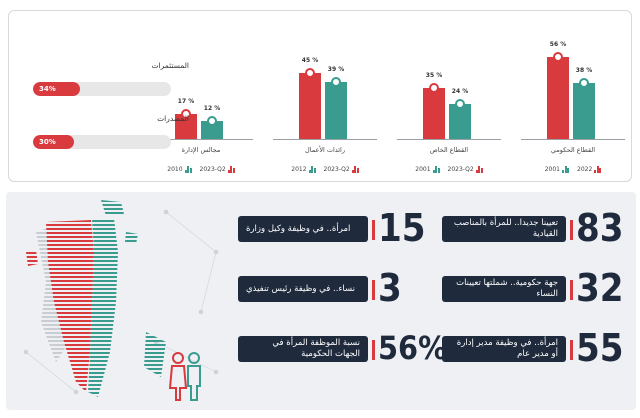  What do you see at coordinates (573, 150) in the screenshot?
I see `chart-category-label: القطاع الحكومي` at bounding box center [573, 150].